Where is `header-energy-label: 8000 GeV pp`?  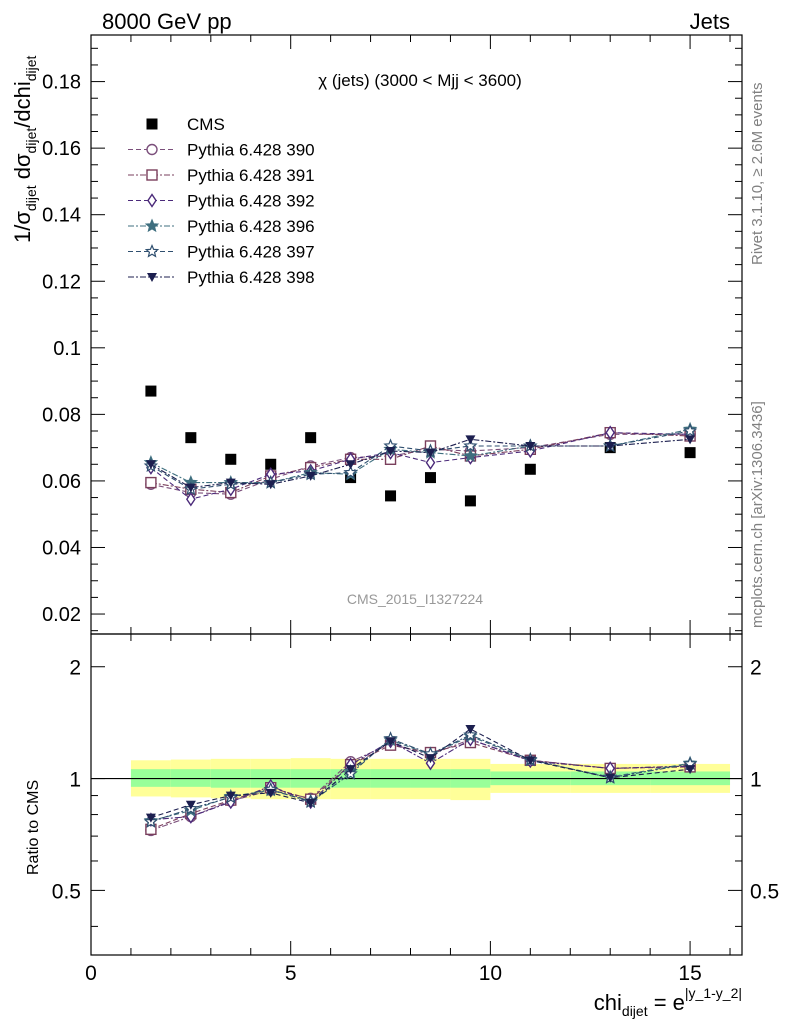
header-energy-label: 8000 GeV pp is located at coordinates (167, 21).